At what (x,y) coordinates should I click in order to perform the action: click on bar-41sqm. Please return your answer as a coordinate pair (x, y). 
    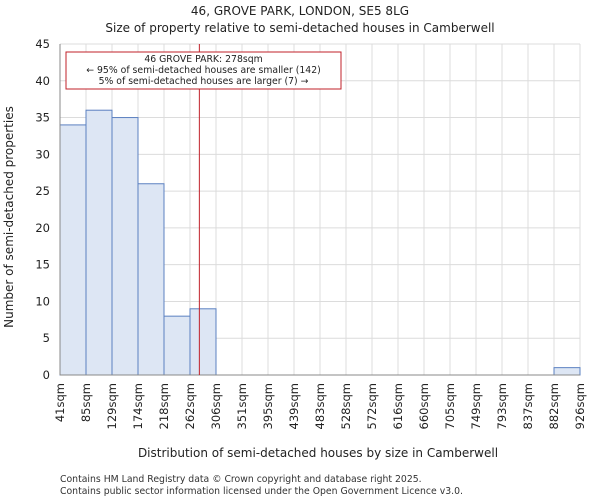
    Looking at the image, I should click on (73, 250).